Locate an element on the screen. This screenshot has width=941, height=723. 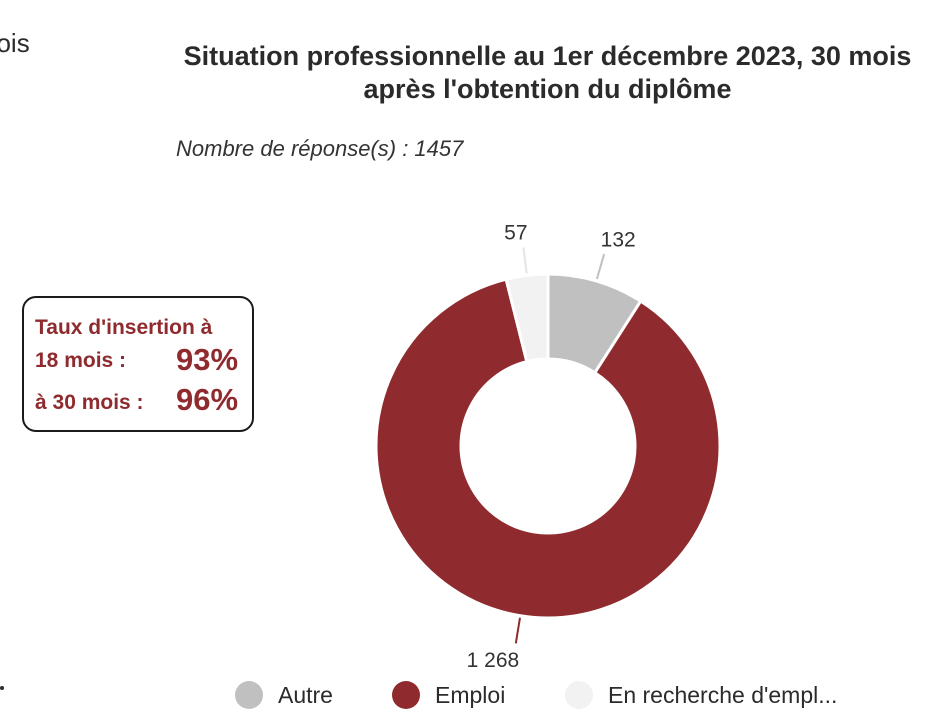
callout-label-30-months: à 30 mois : is located at coordinates (89, 402).